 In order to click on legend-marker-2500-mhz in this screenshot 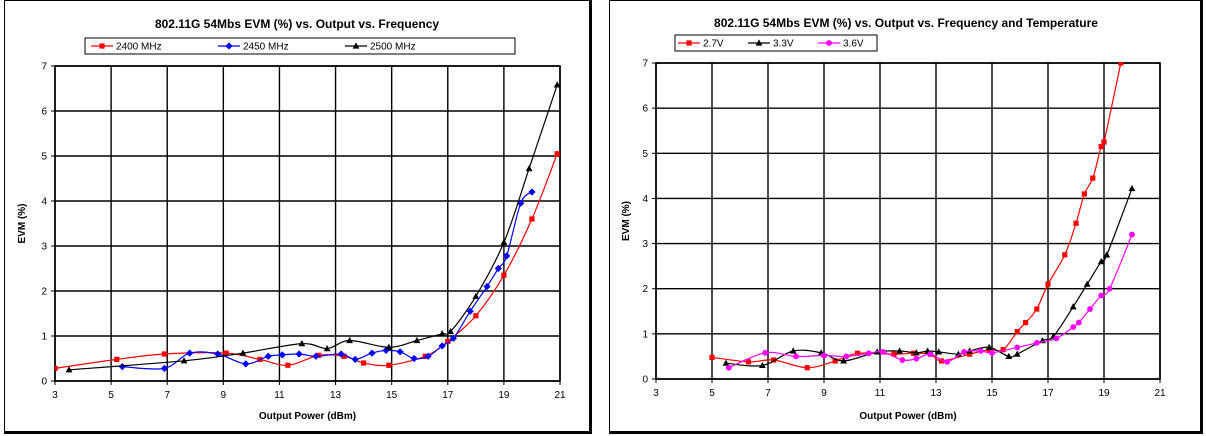, I will do `click(356, 45)`.